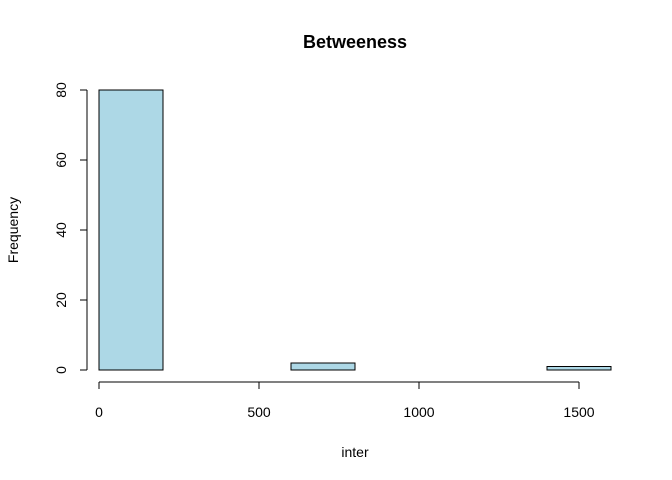  Describe the element at coordinates (99, 412) in the screenshot. I see `x-tick-label-0: 0` at that location.